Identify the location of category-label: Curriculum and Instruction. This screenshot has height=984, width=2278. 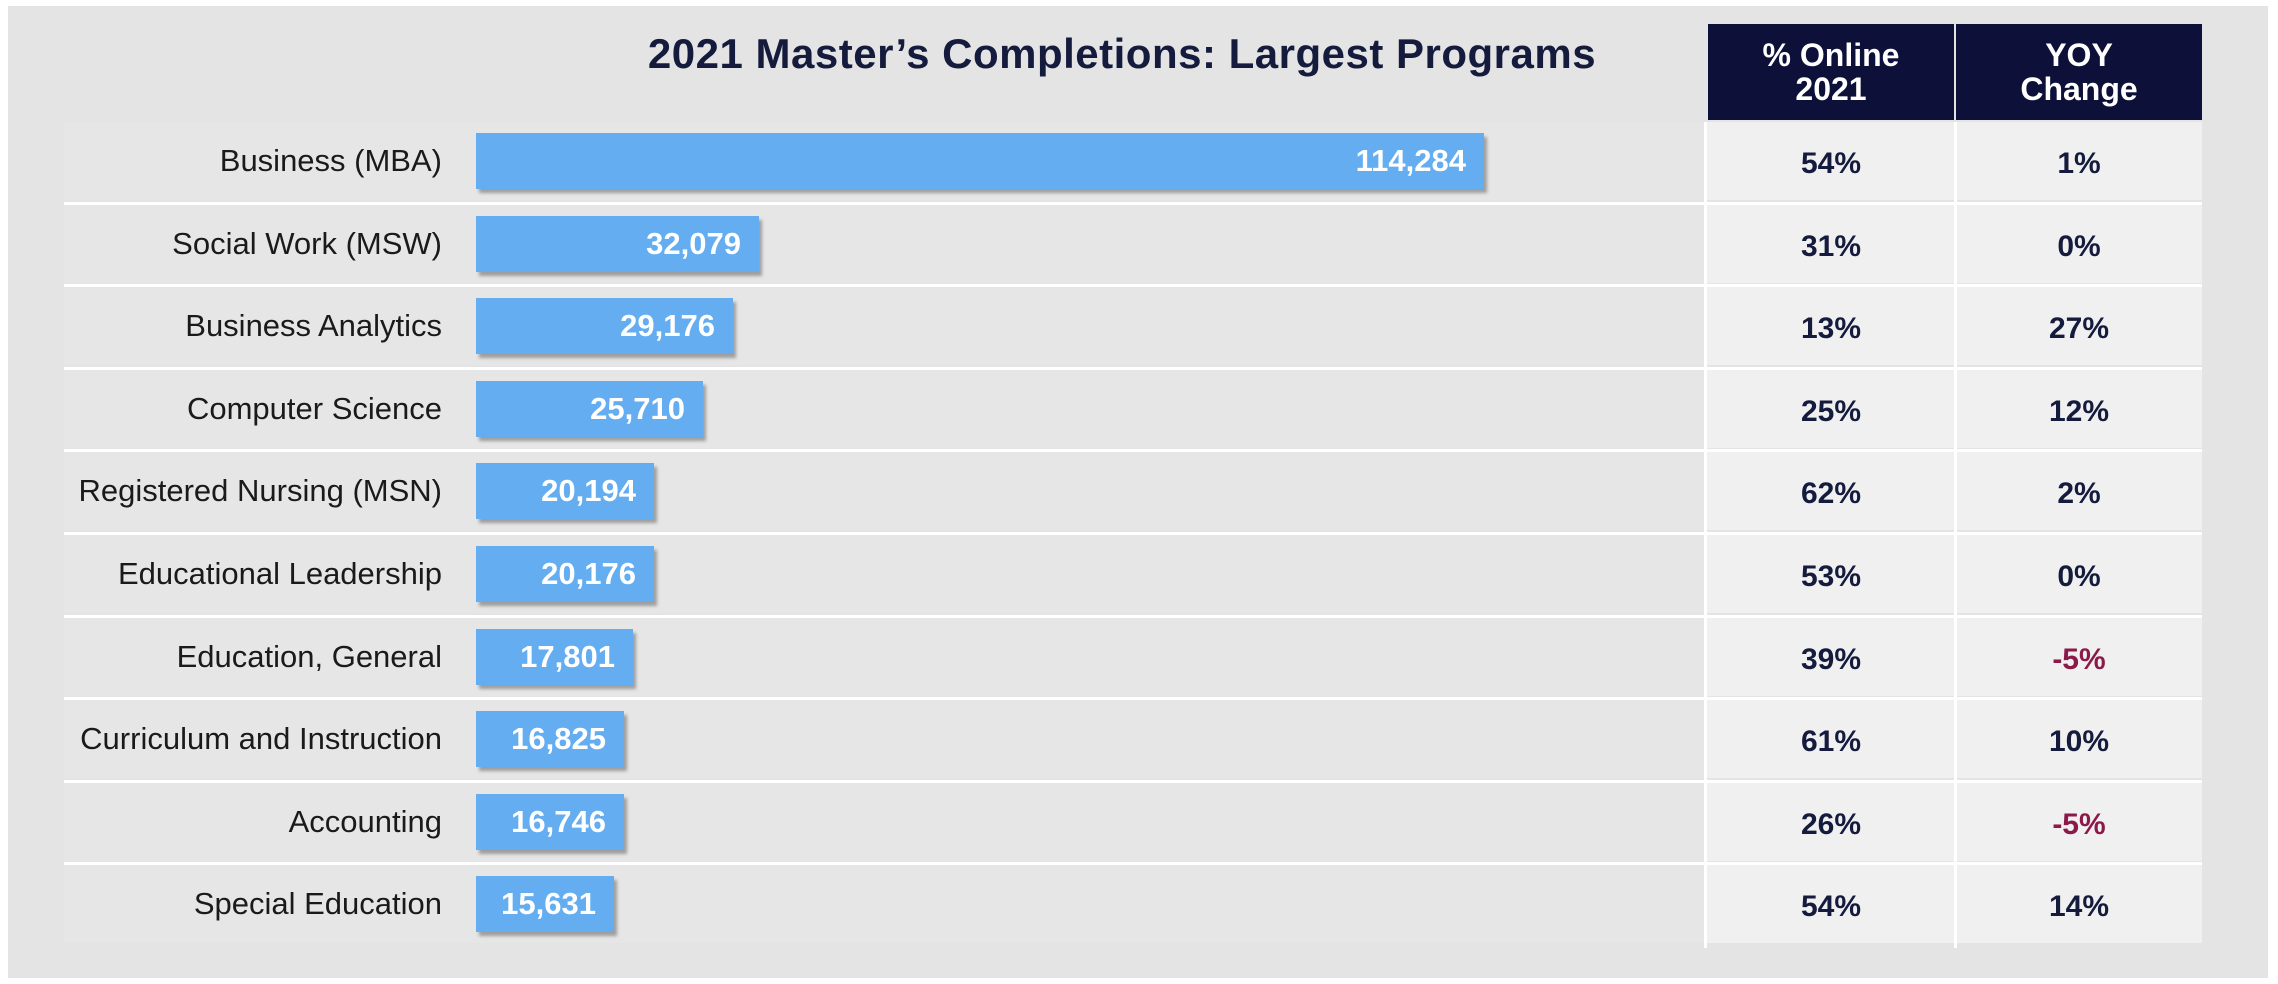
(261, 738).